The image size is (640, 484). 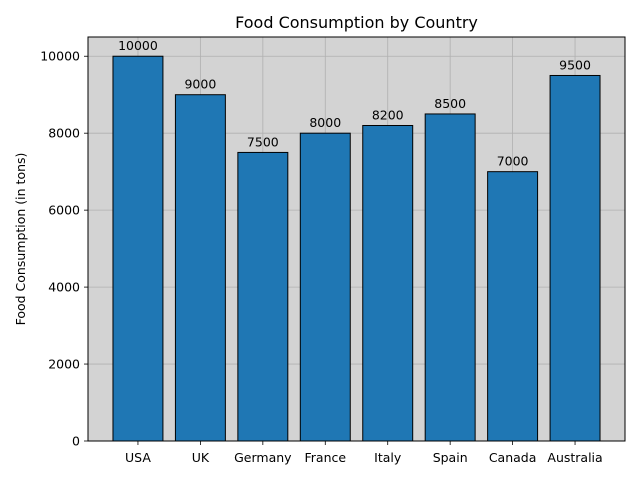 I want to click on data-label: 8000, so click(x=325, y=122).